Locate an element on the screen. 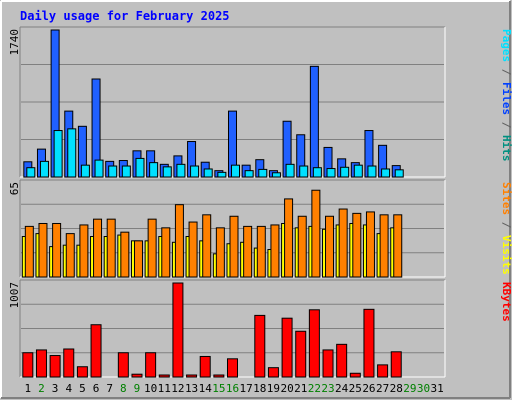 The image size is (512, 400). x-tick-label: 17 is located at coordinates (246, 388).